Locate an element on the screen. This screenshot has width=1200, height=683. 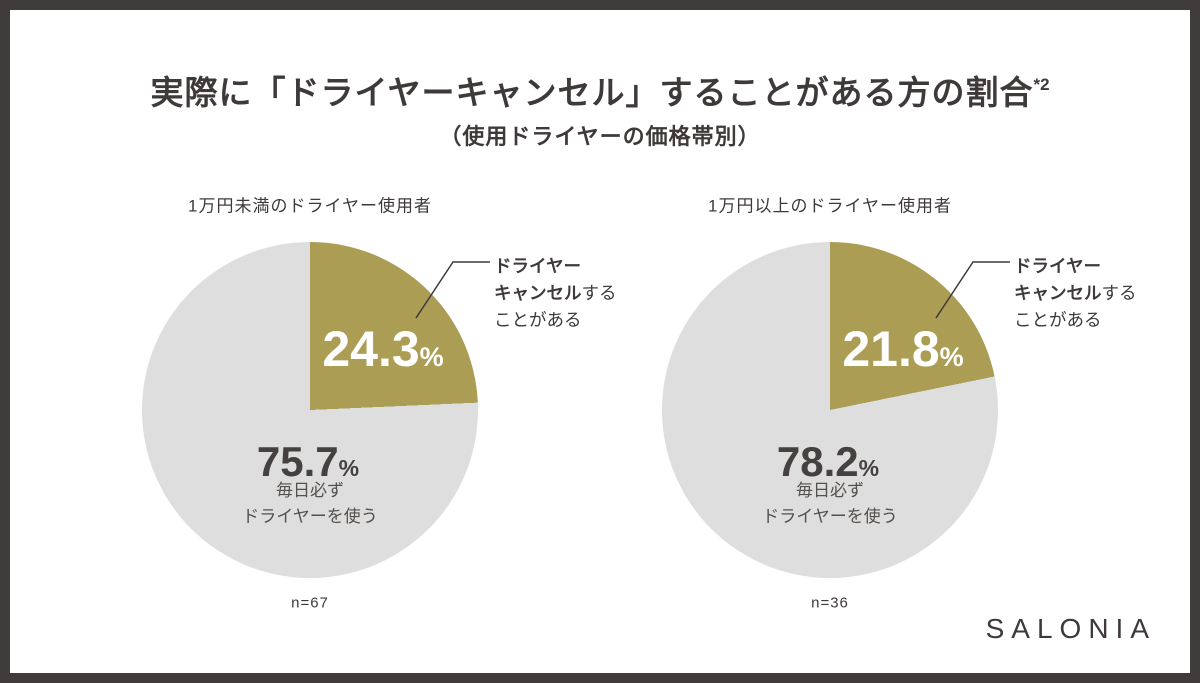
gray-slice-percentage: 75.7% is located at coordinates (308, 462).